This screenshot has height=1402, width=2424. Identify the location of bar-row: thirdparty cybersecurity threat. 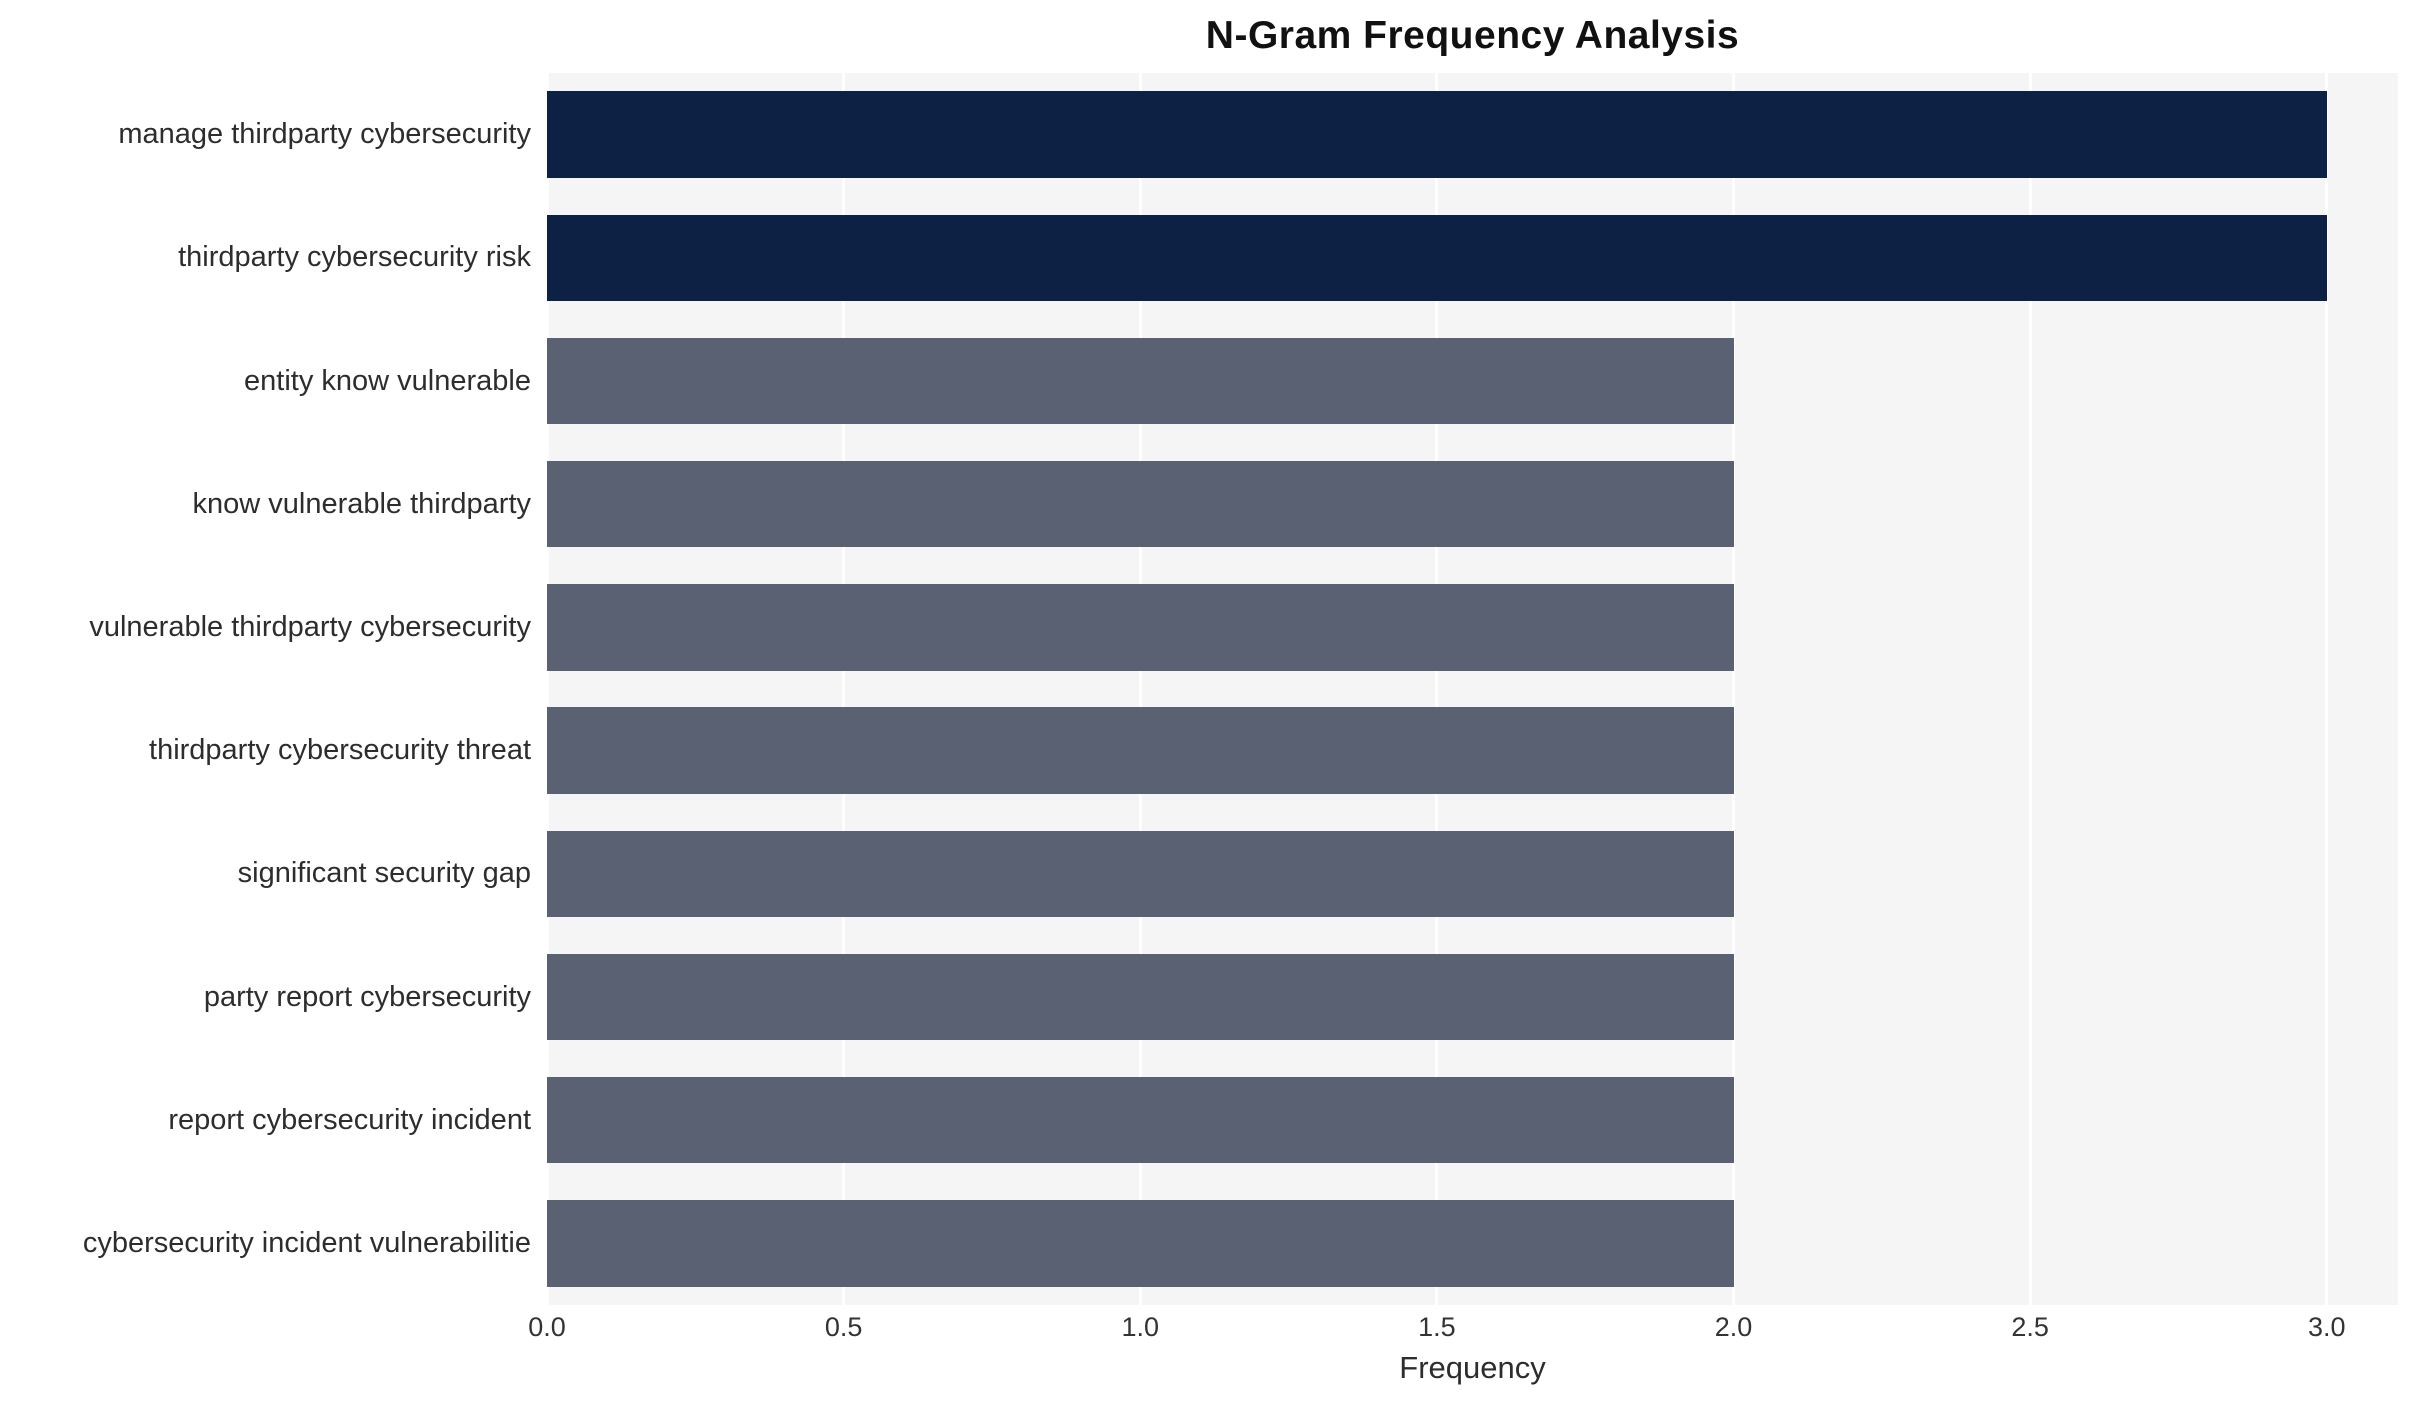
(1273, 750).